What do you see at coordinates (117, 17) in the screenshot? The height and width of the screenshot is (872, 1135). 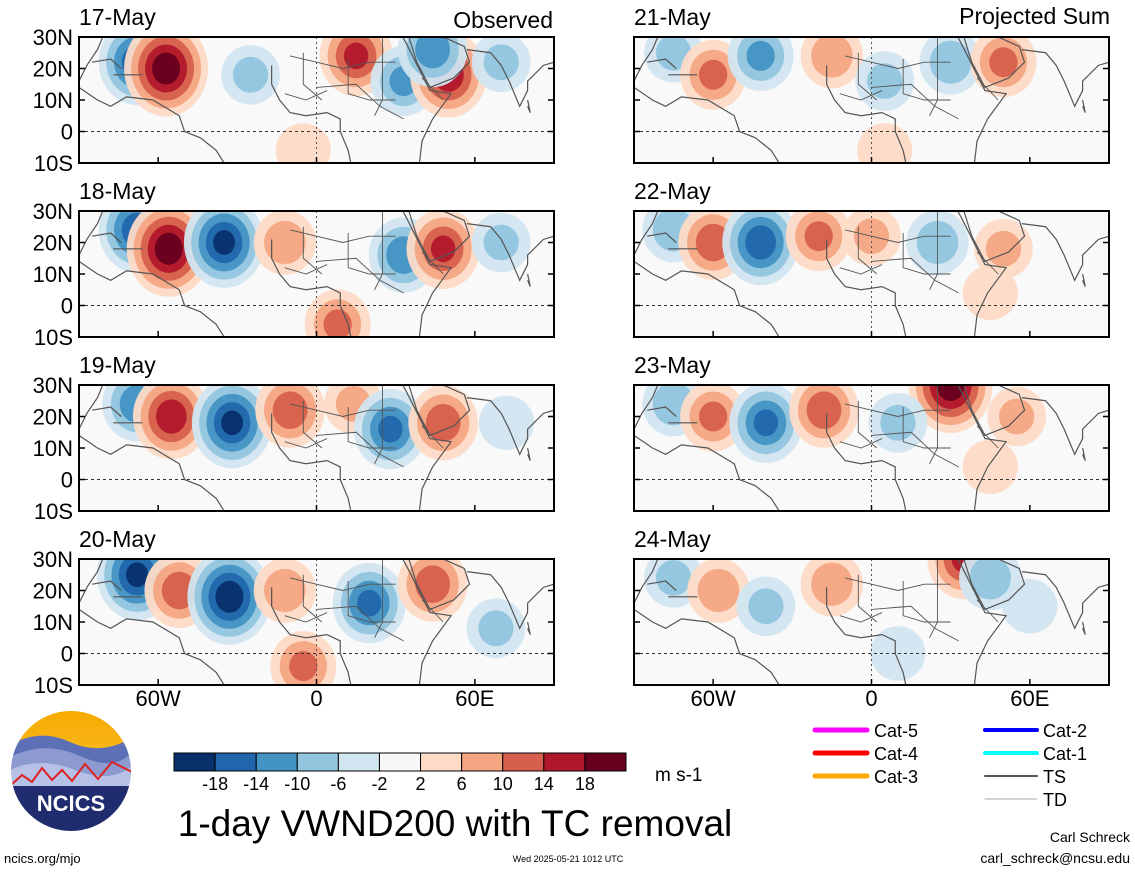 I see `panel-date-label: 17-May` at bounding box center [117, 17].